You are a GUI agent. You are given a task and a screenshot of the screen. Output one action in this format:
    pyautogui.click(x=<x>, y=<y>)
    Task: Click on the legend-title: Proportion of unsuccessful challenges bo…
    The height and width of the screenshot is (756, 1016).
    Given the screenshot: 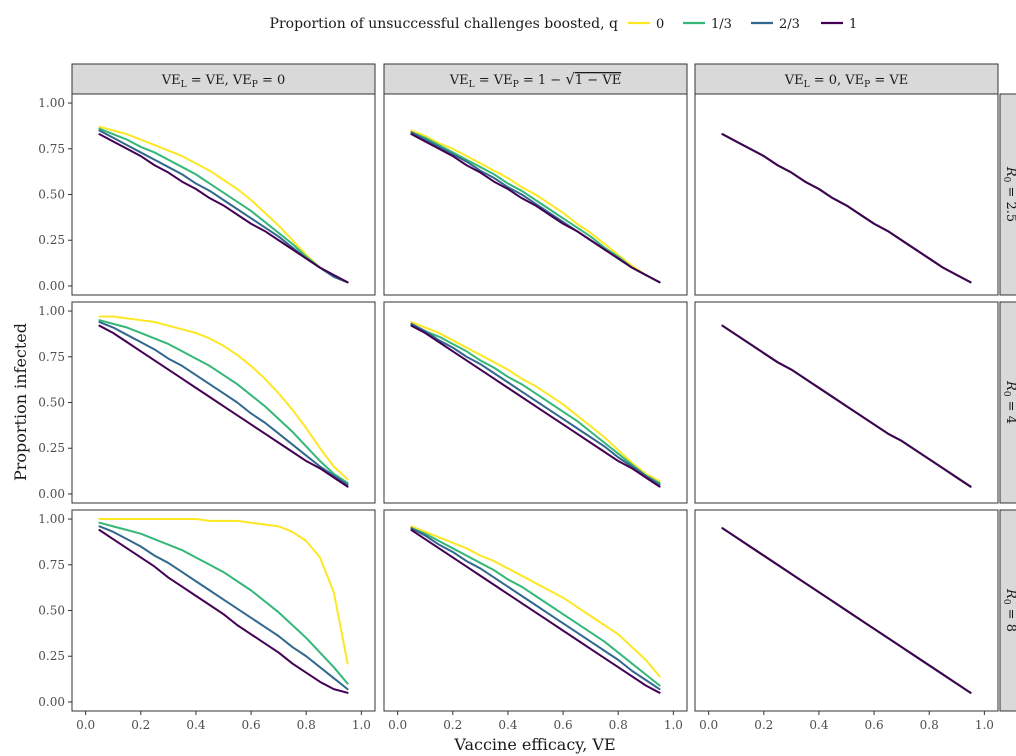 What is the action you would take?
    pyautogui.click(x=444, y=24)
    